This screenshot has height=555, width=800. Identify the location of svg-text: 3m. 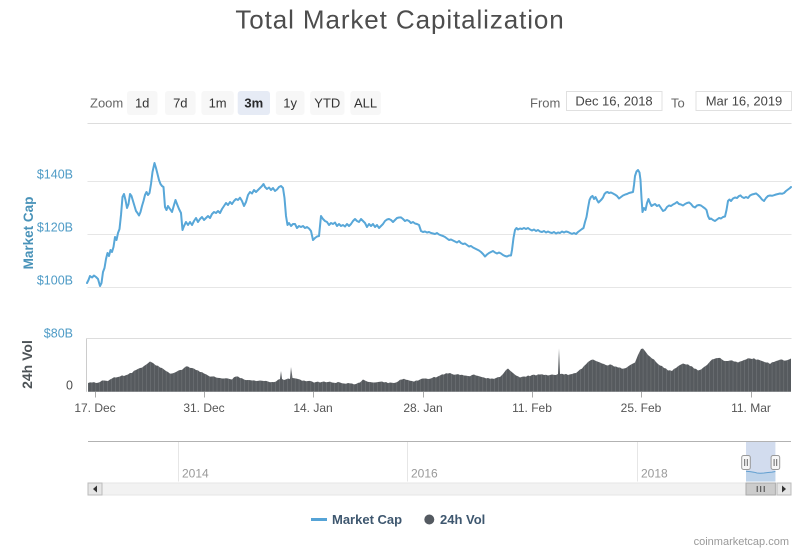
(253, 103).